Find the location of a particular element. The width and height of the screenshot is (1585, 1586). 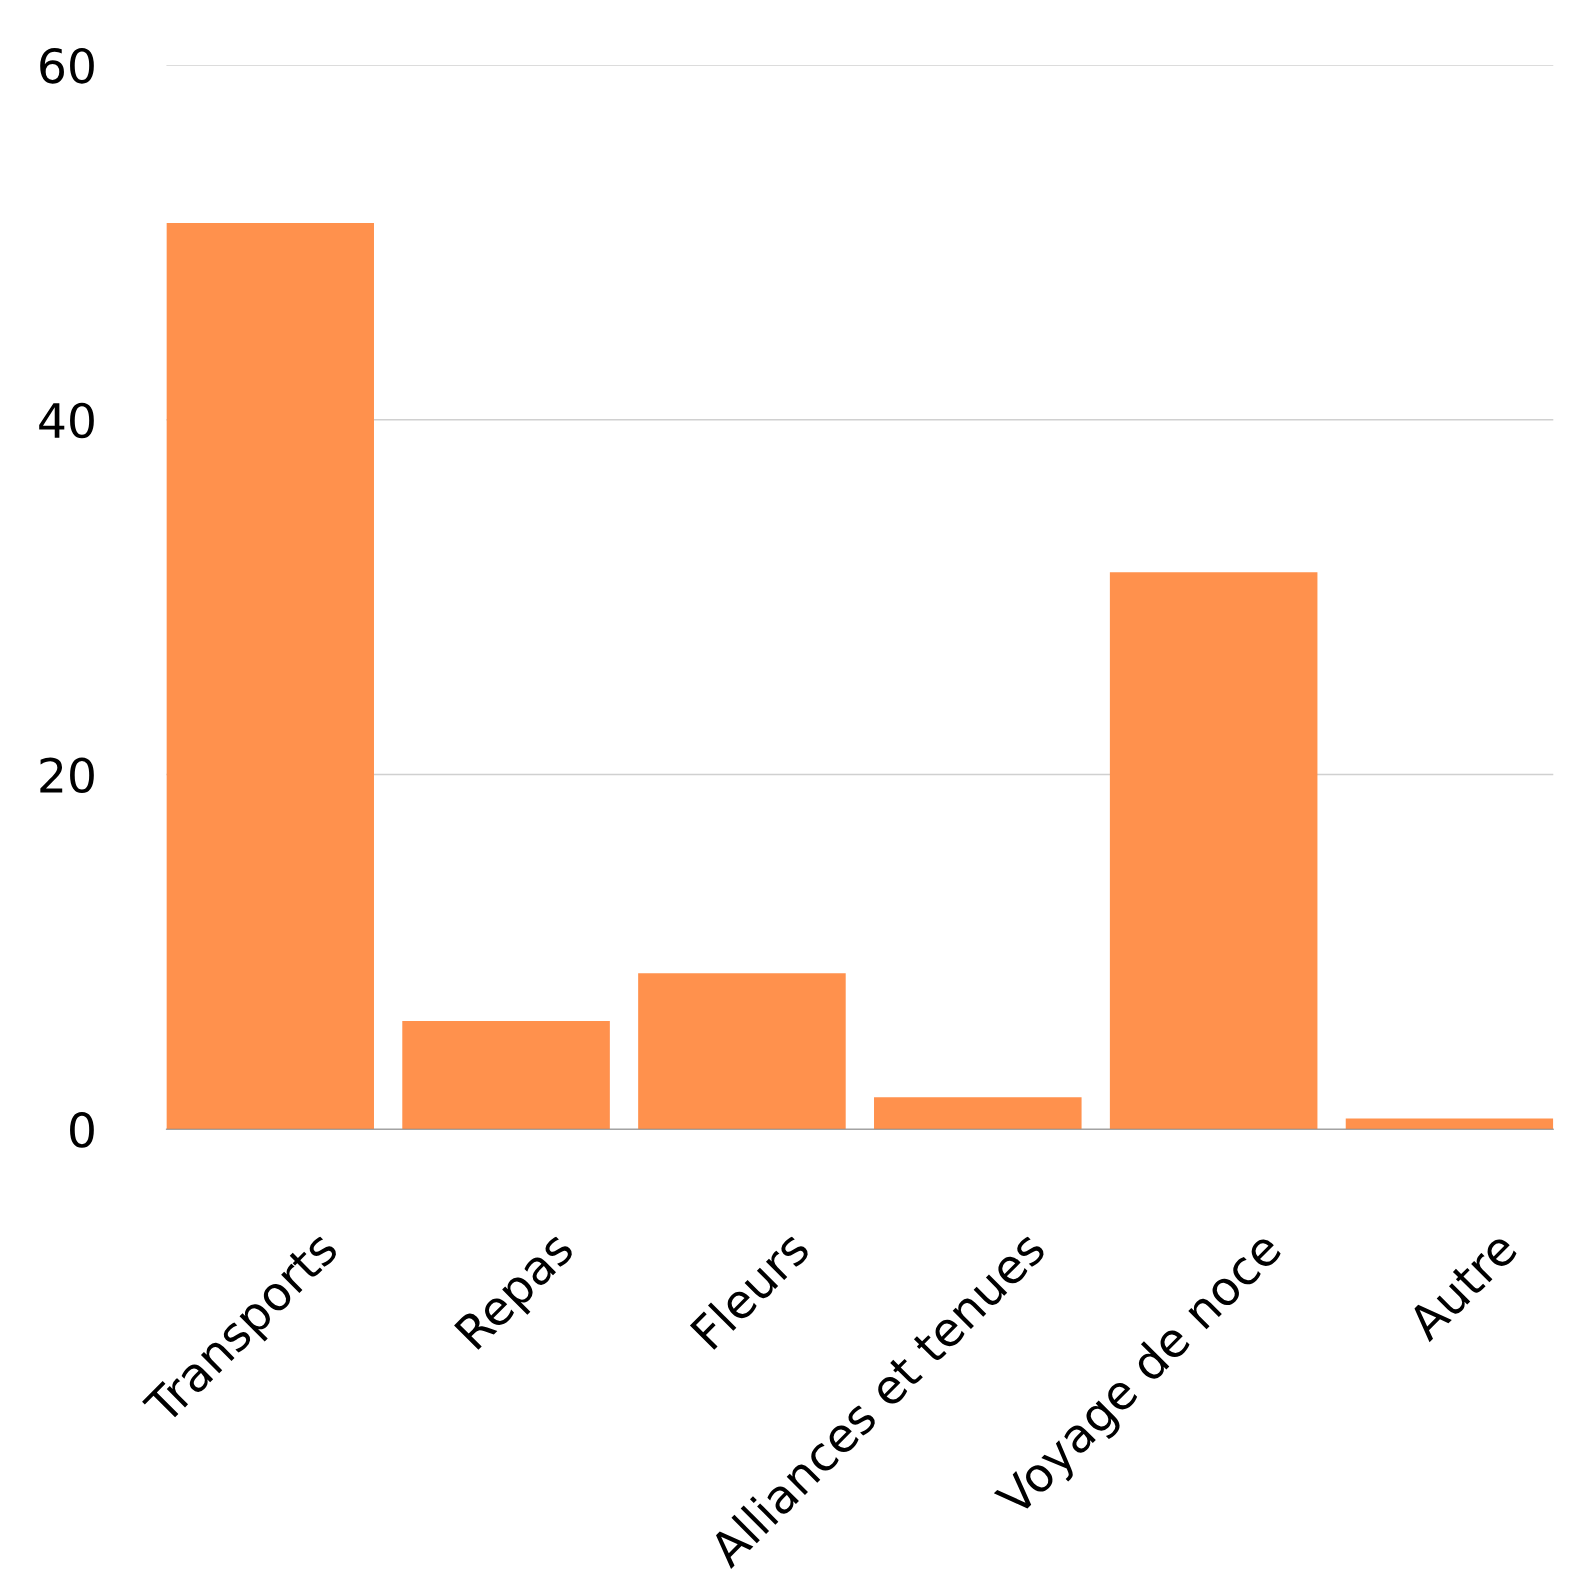

y-tick-label: 40 is located at coordinates (66, 420).